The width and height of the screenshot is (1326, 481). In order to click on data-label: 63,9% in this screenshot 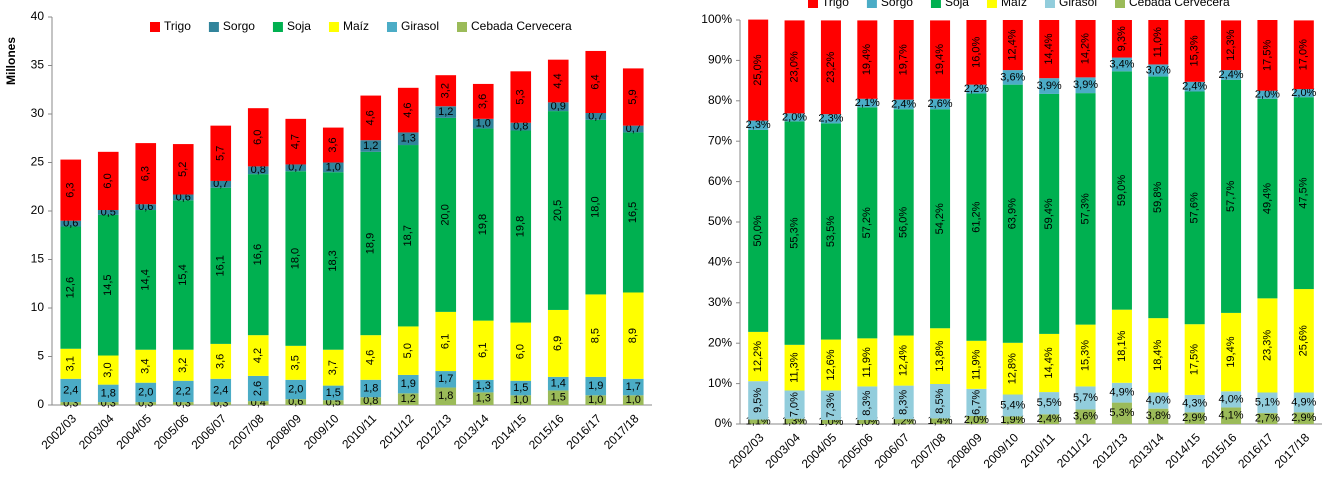, I will do `click(1013, 213)`.